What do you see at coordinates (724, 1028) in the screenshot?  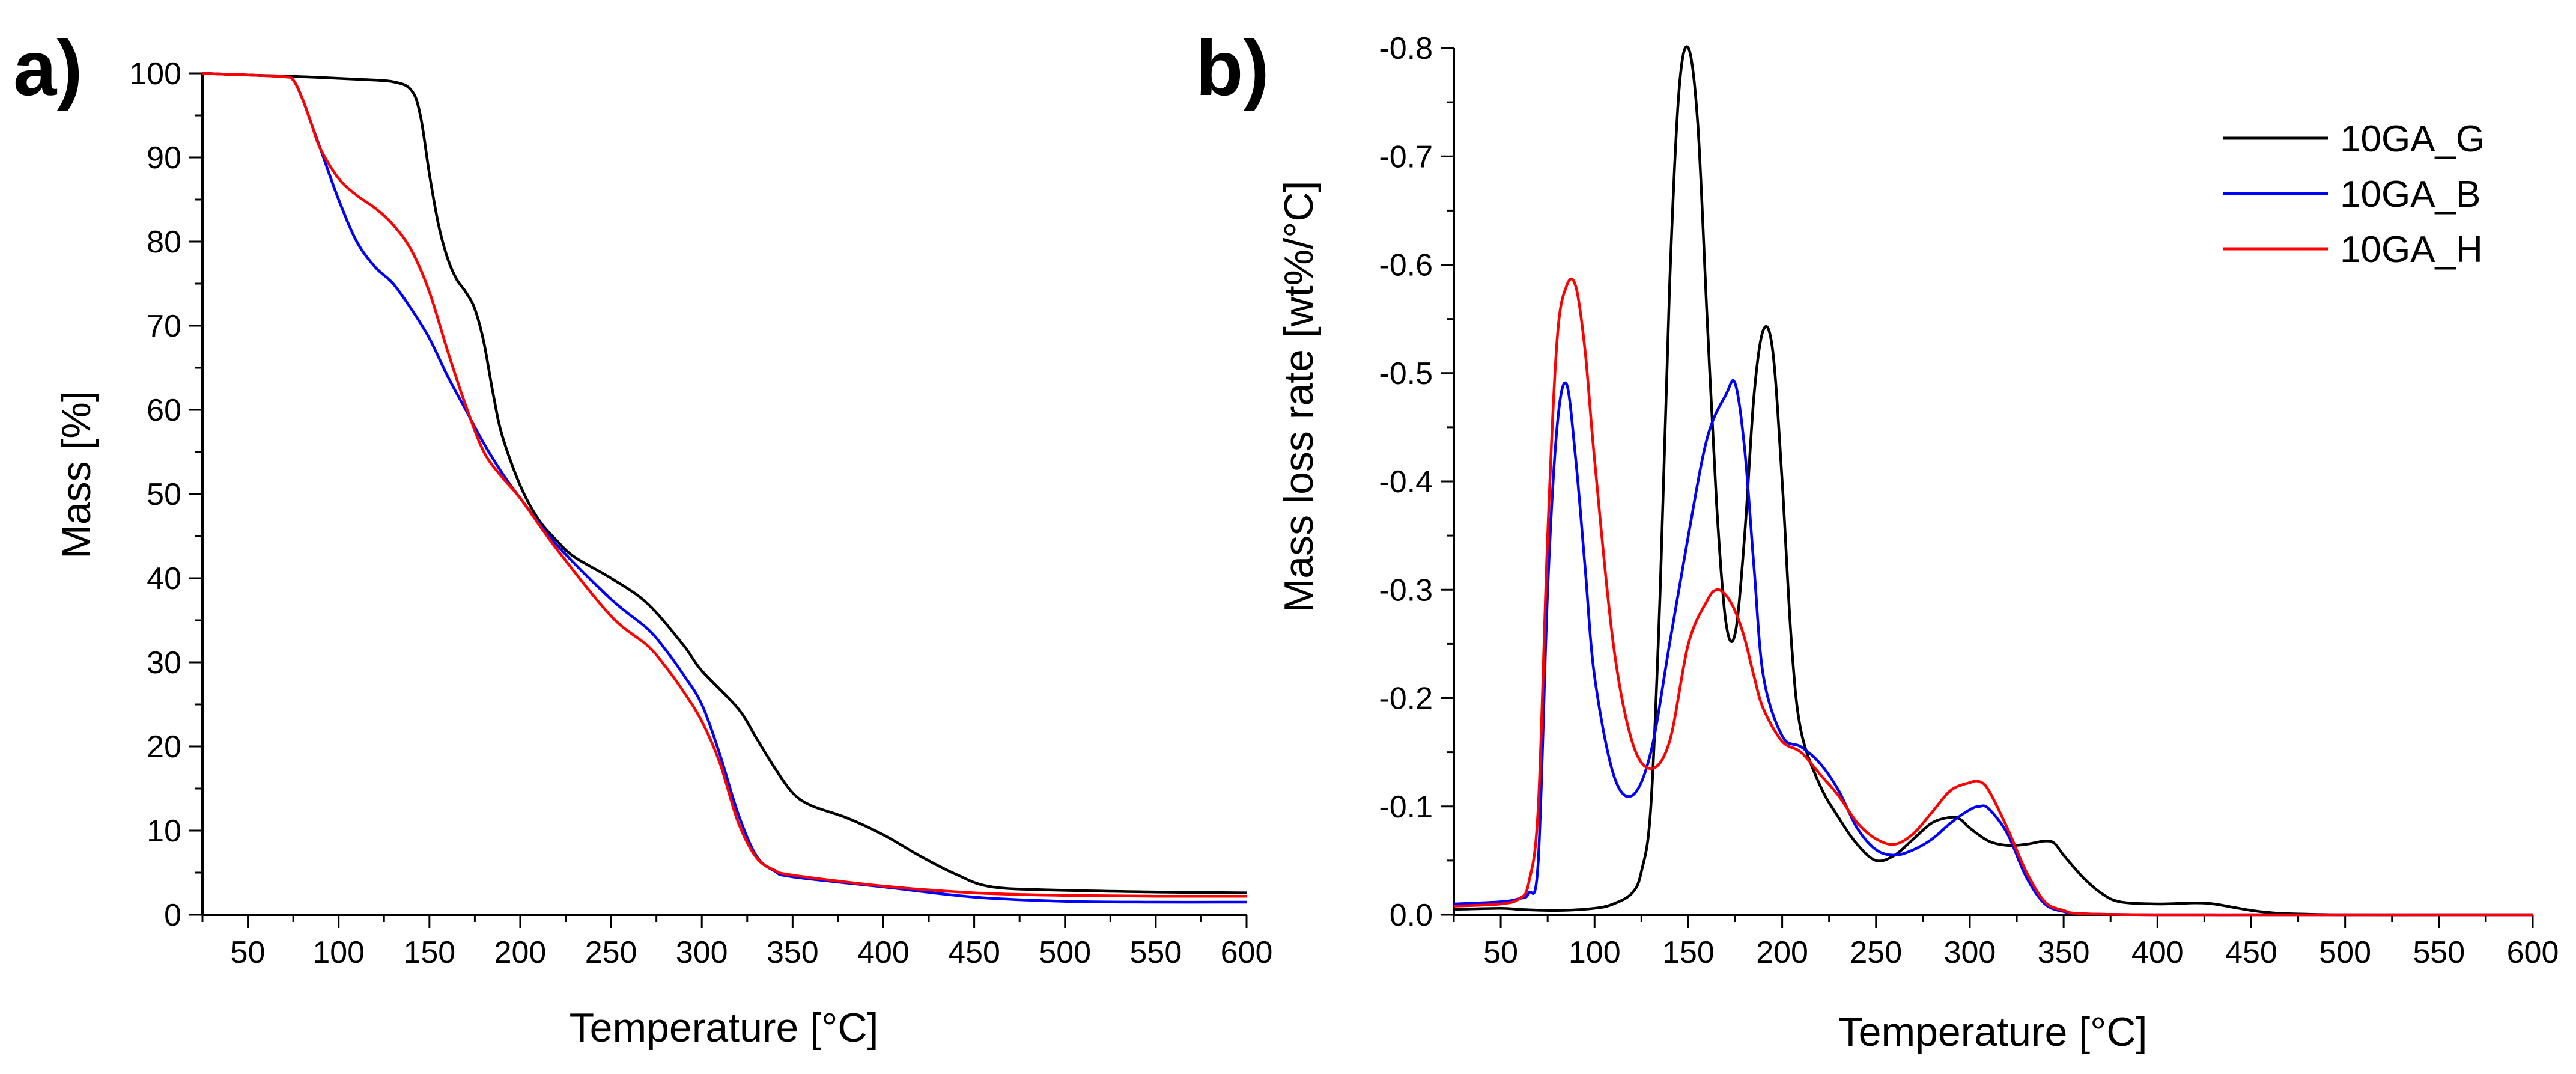 I see `panel-a-x-axis-title: Temperature [°C]` at bounding box center [724, 1028].